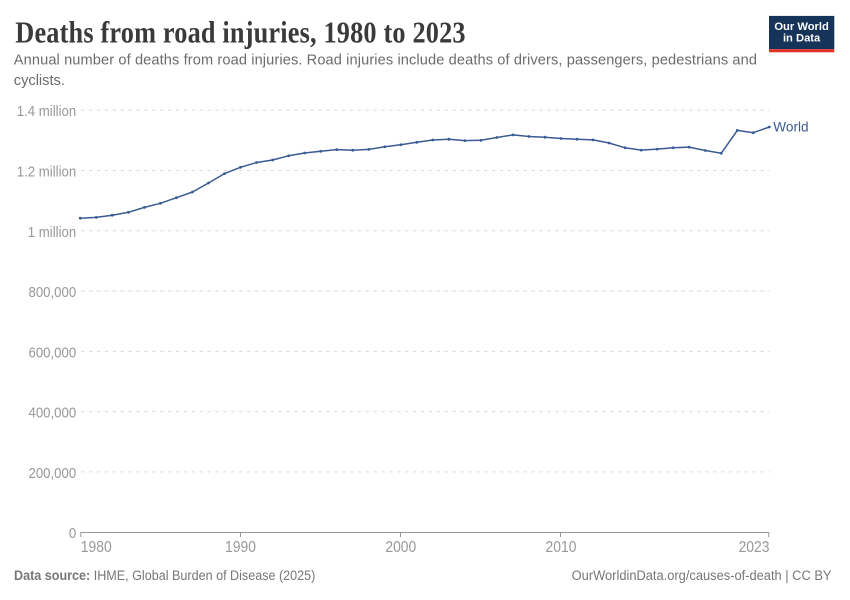 This screenshot has height=600, width=850. Describe the element at coordinates (46, 111) in the screenshot. I see `svg-text: 1.4 million` at that location.